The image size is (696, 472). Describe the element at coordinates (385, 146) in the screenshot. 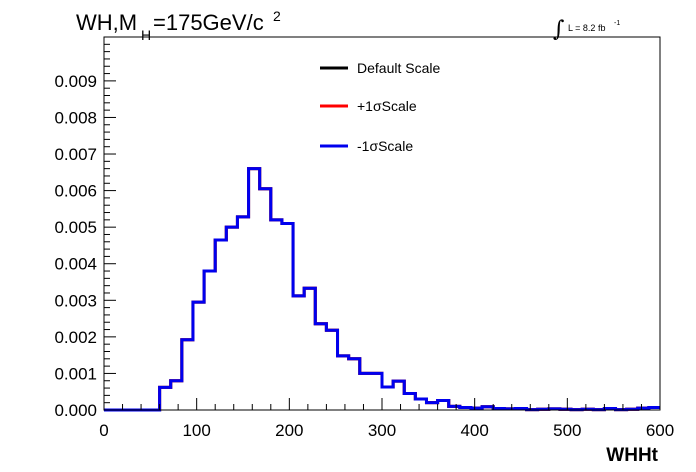

I see `legend-label-minus-sigma: -1σScale` at that location.